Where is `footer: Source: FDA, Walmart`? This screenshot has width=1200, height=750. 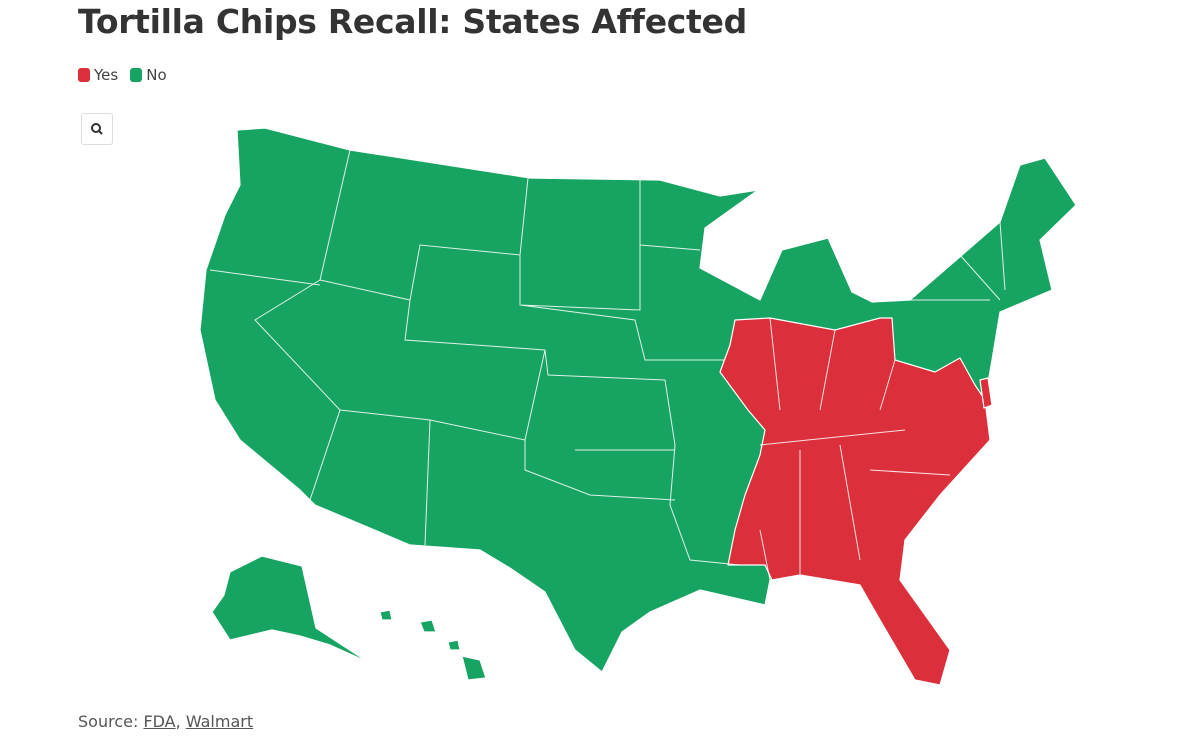
footer: Source: FDA, Walmart is located at coordinates (165, 721).